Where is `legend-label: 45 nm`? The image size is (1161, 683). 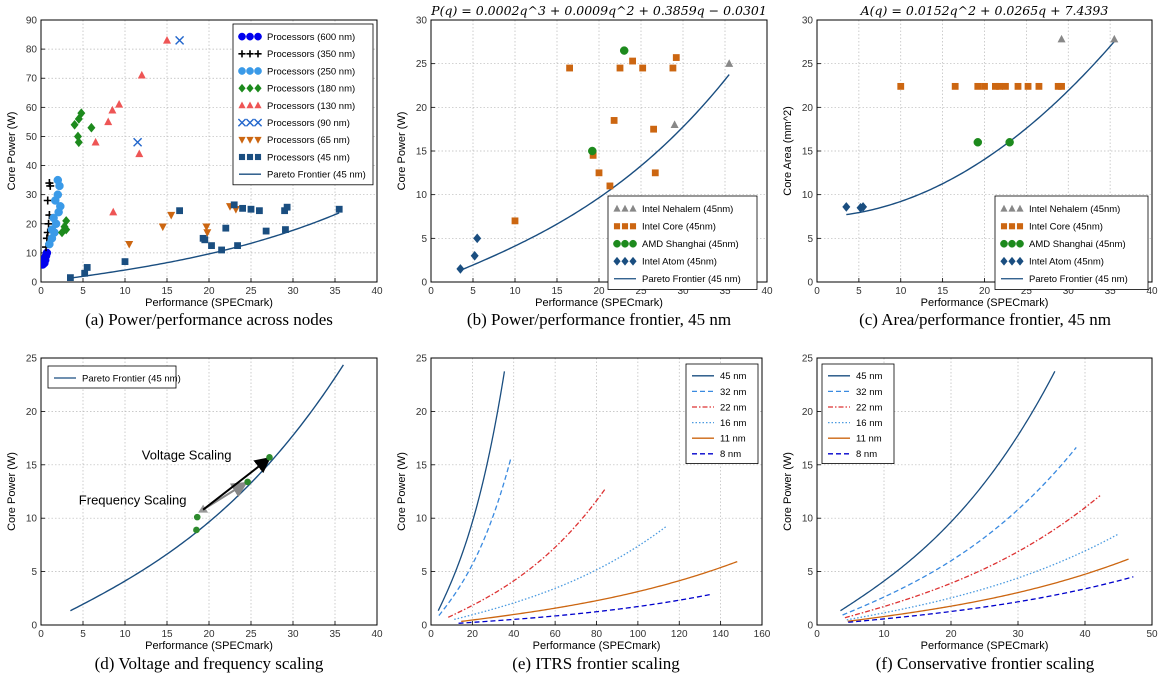
legend-label: 45 nm is located at coordinates (869, 376).